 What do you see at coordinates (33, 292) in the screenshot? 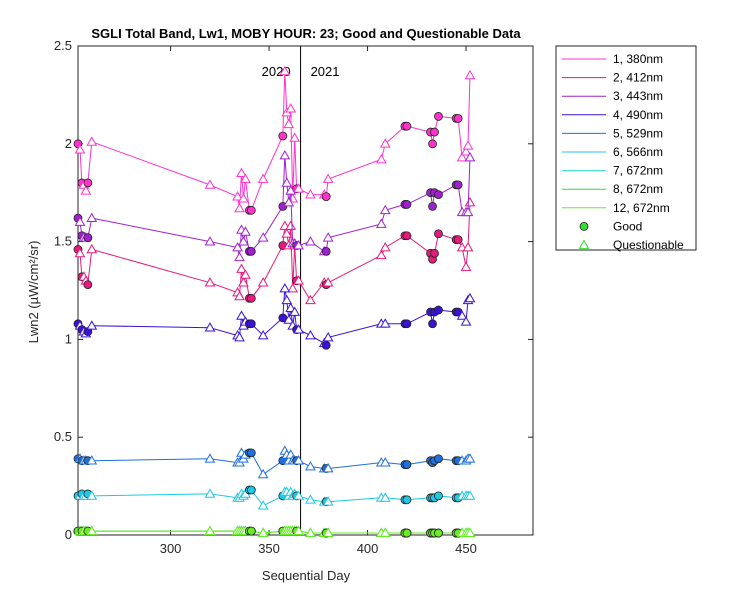
I see `y-axis-label: Lwn2 (µW/cm²/sr)` at bounding box center [33, 292].